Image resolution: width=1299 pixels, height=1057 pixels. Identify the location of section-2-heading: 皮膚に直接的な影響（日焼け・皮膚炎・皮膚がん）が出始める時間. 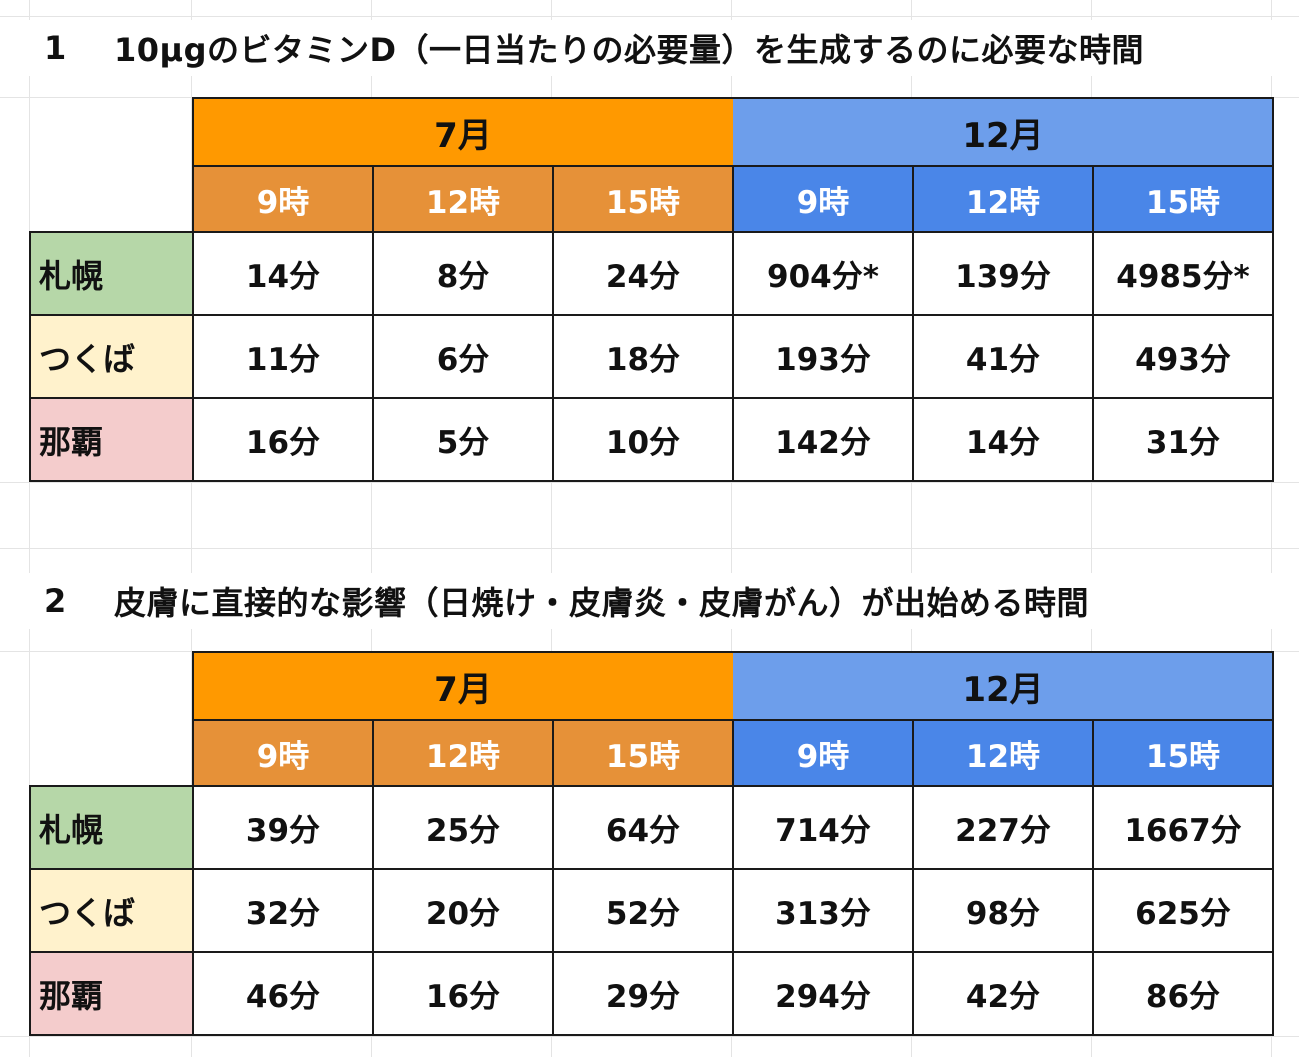
(602, 603).